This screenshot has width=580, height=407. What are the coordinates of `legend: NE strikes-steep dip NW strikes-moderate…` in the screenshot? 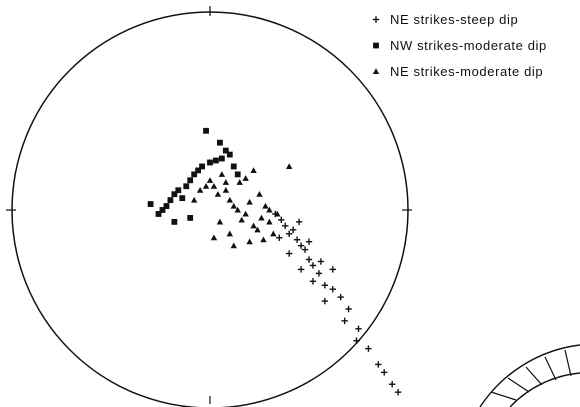 It's located at (459, 45).